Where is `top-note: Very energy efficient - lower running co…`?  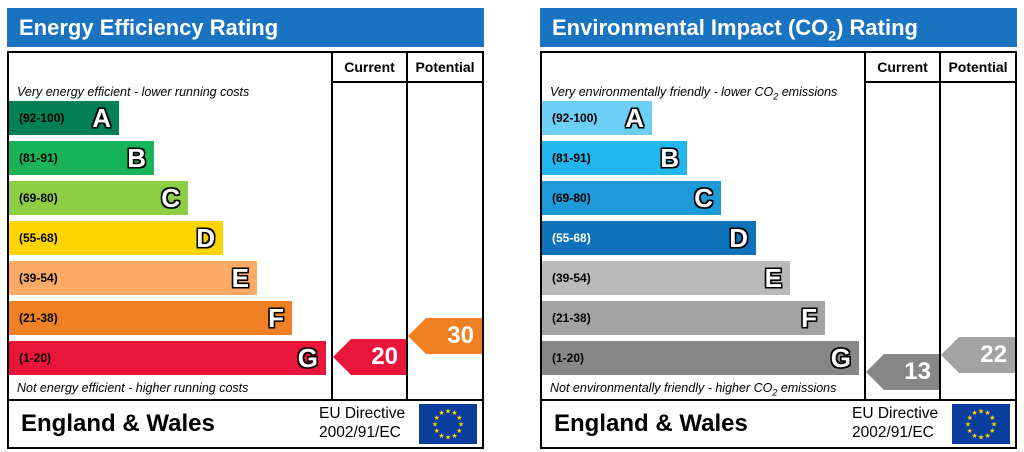
top-note: Very energy efficient - lower running co… is located at coordinates (133, 92).